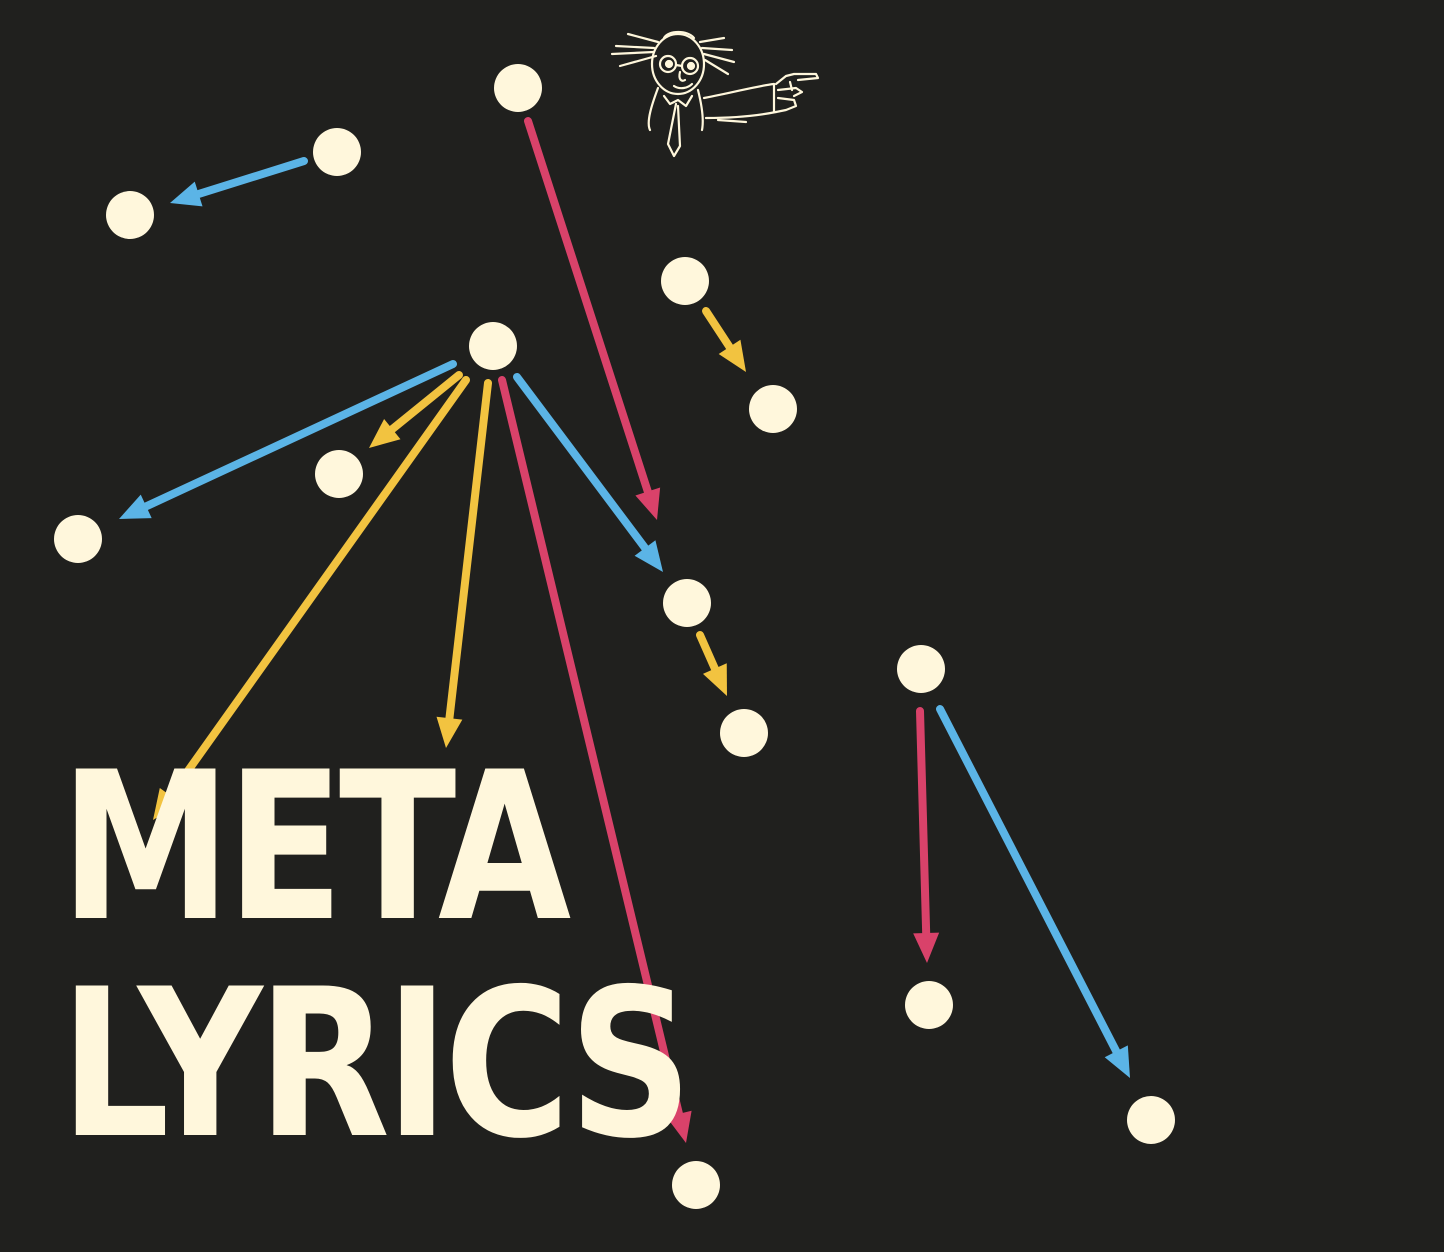 This screenshot has width=1444, height=1252. What do you see at coordinates (696, 1185) in the screenshot?
I see `node-n13` at bounding box center [696, 1185].